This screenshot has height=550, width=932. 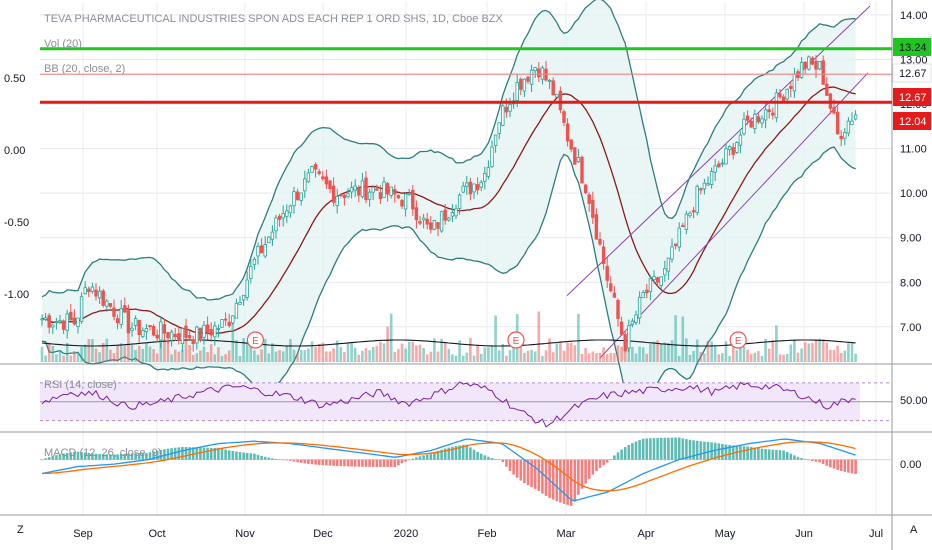 I want to click on price-tag, so click(x=912, y=73).